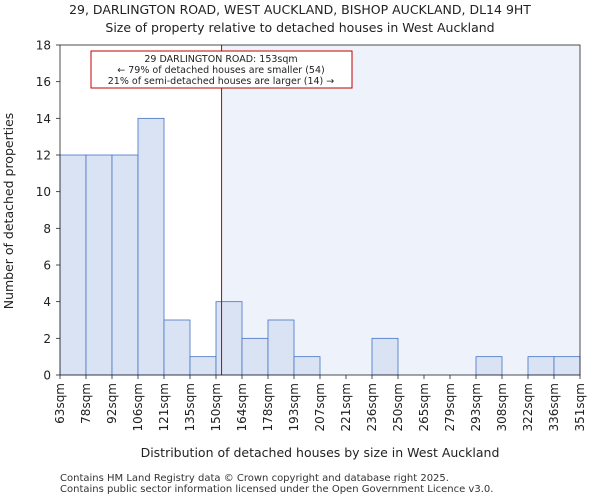 This screenshot has width=600, height=500. I want to click on x-tick-label: 121sqm, so click(164, 407).